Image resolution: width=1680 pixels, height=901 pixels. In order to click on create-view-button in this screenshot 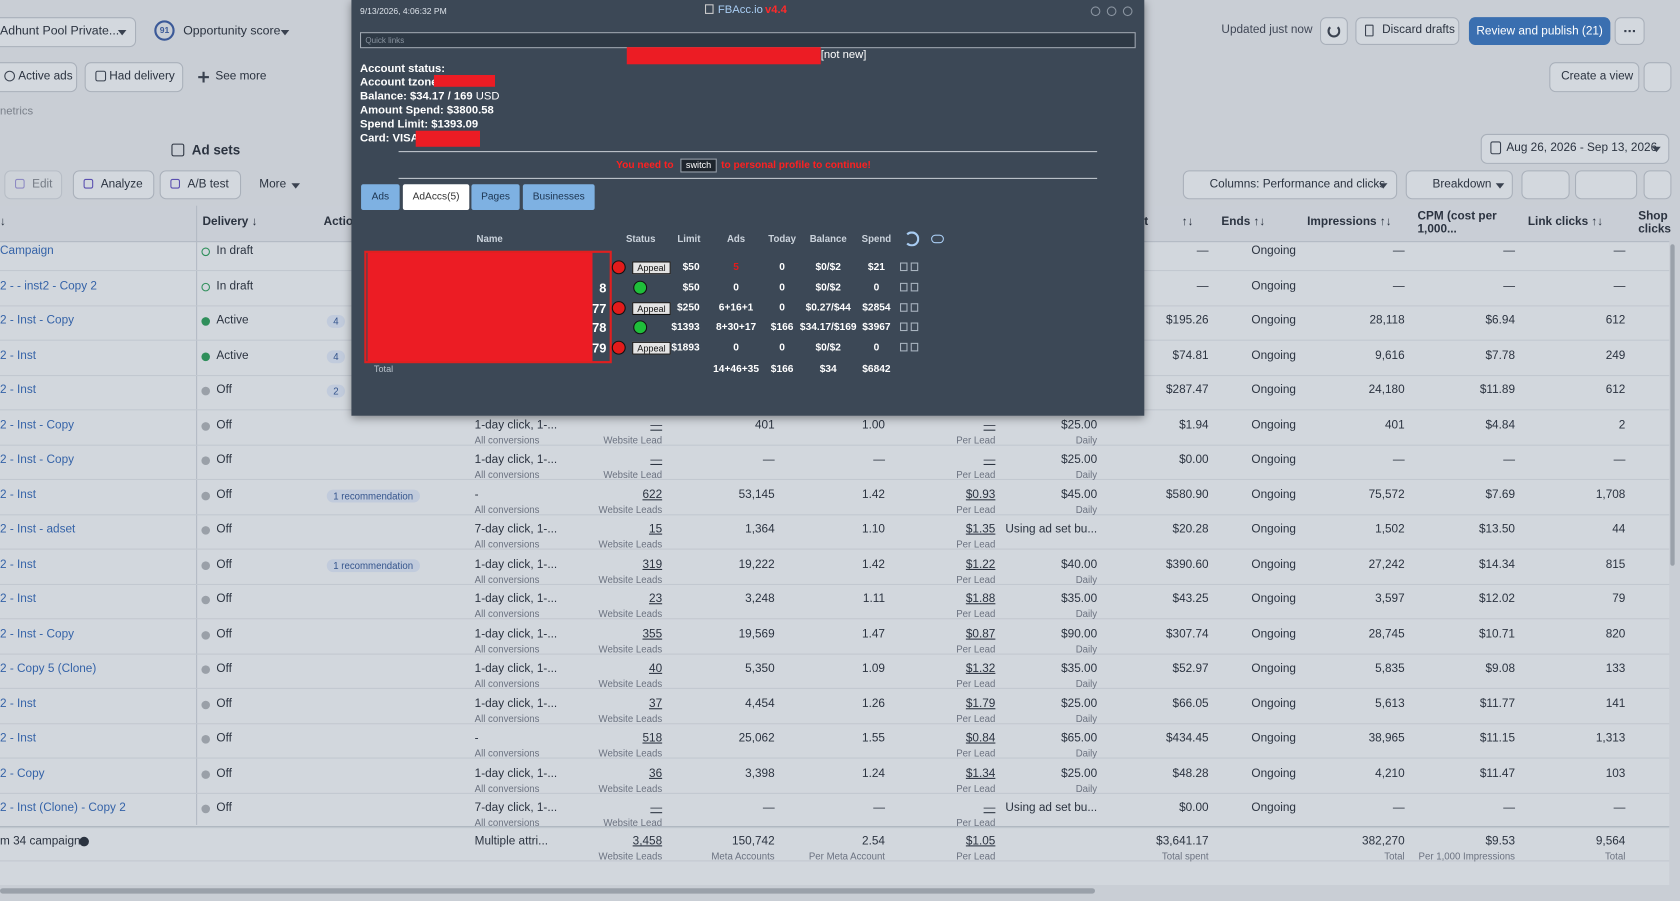, I will do `click(1594, 77)`.